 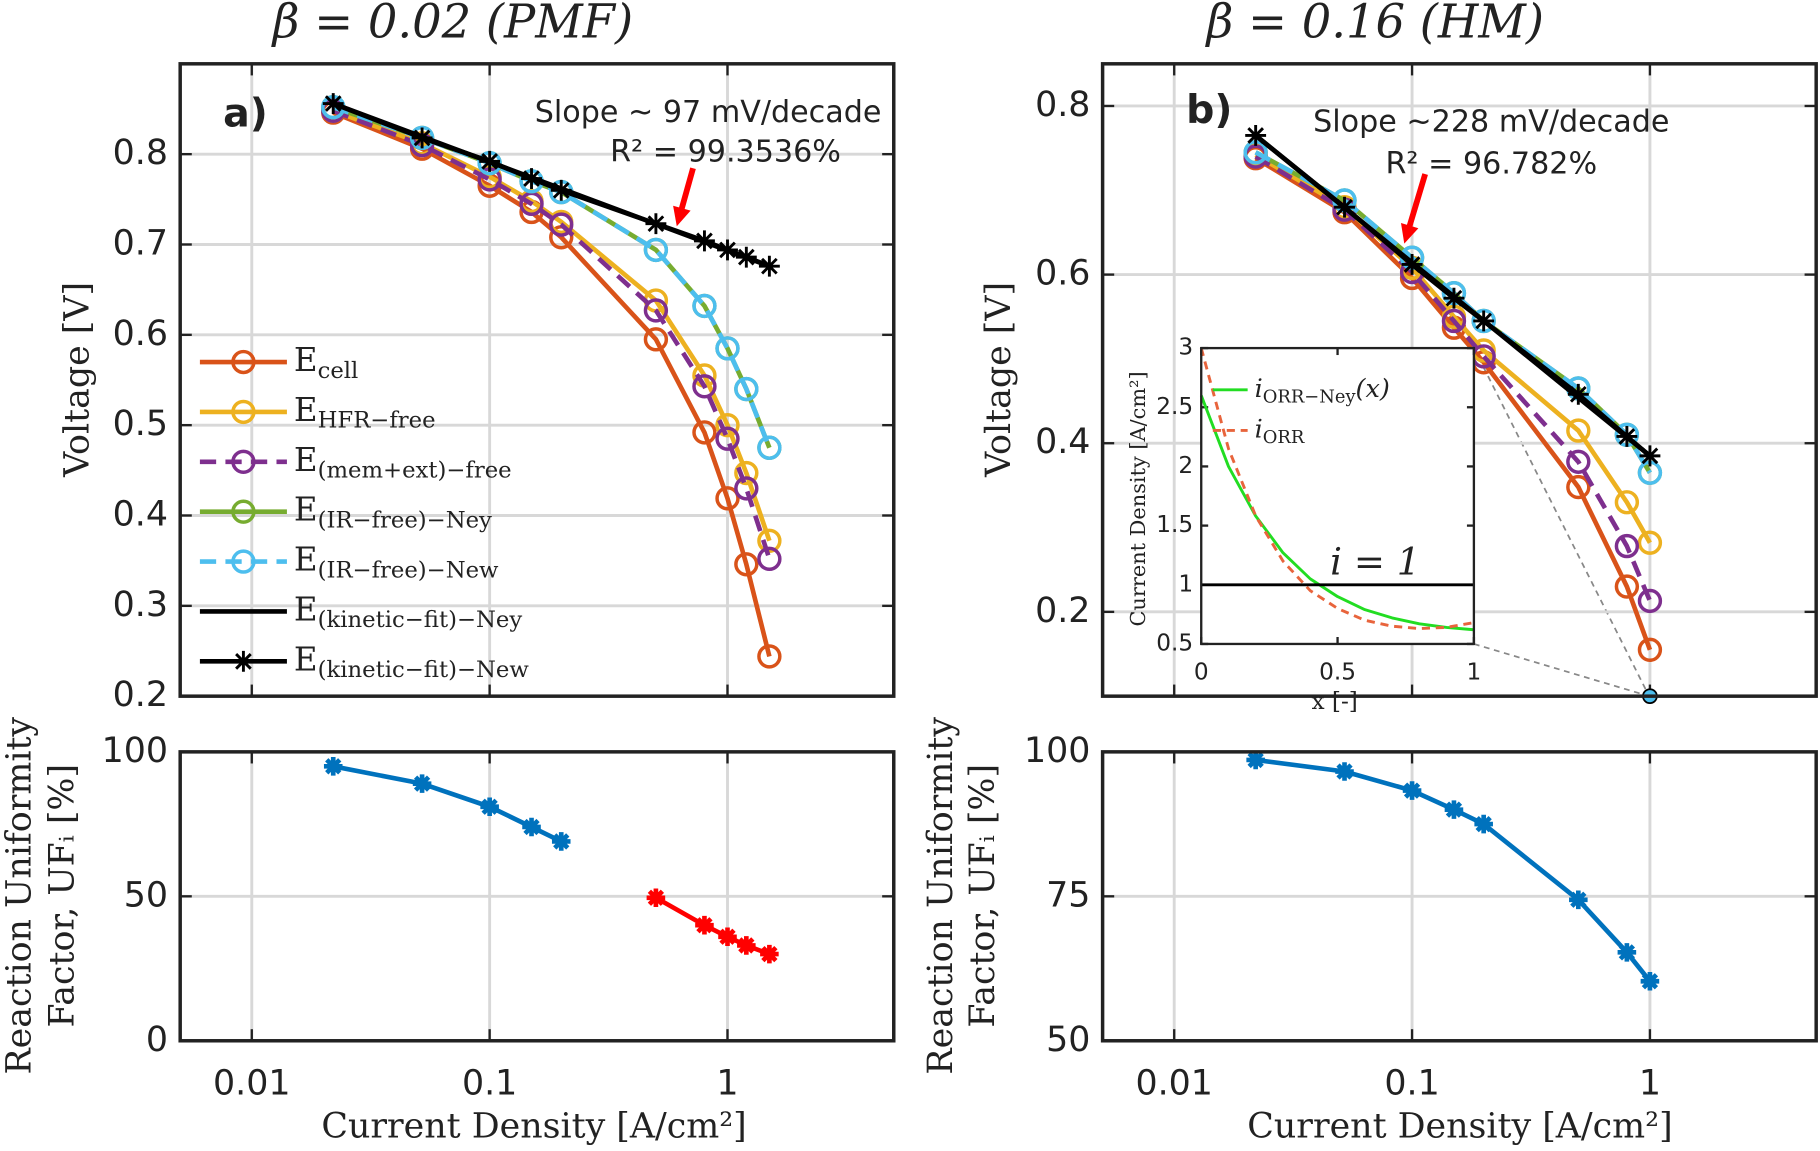 I want to click on legend-label-sub: ORR, so click(x=1284, y=437).